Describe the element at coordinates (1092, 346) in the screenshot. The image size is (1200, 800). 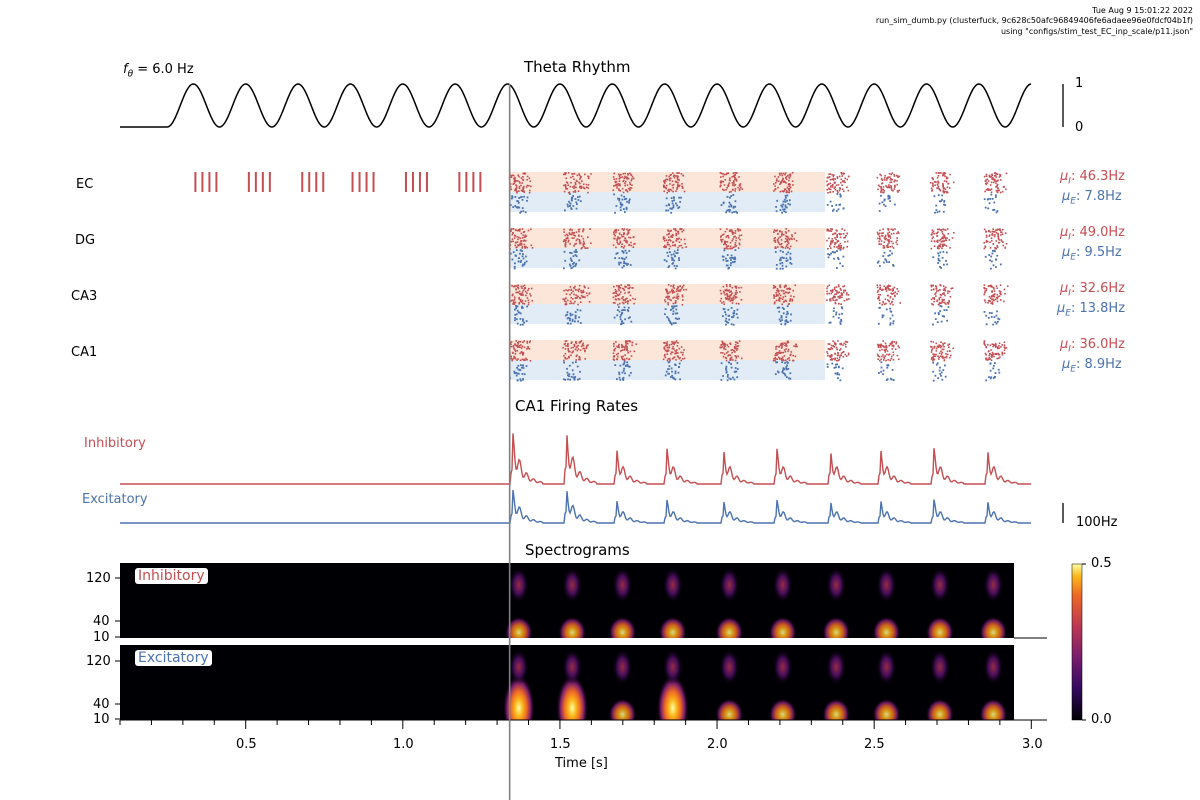
I see `ca1-inhibitory-rate: μI: 36.0Hz` at that location.